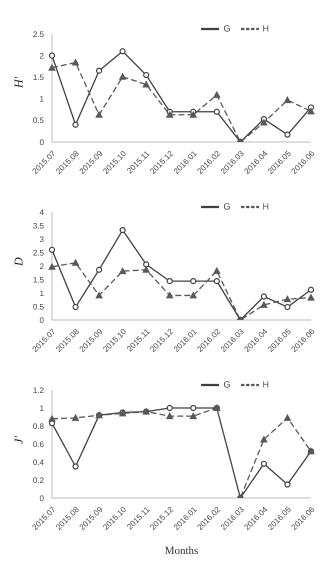  What do you see at coordinates (38, 462) in the screenshot?
I see `y-tick-label: 0.4` at bounding box center [38, 462].